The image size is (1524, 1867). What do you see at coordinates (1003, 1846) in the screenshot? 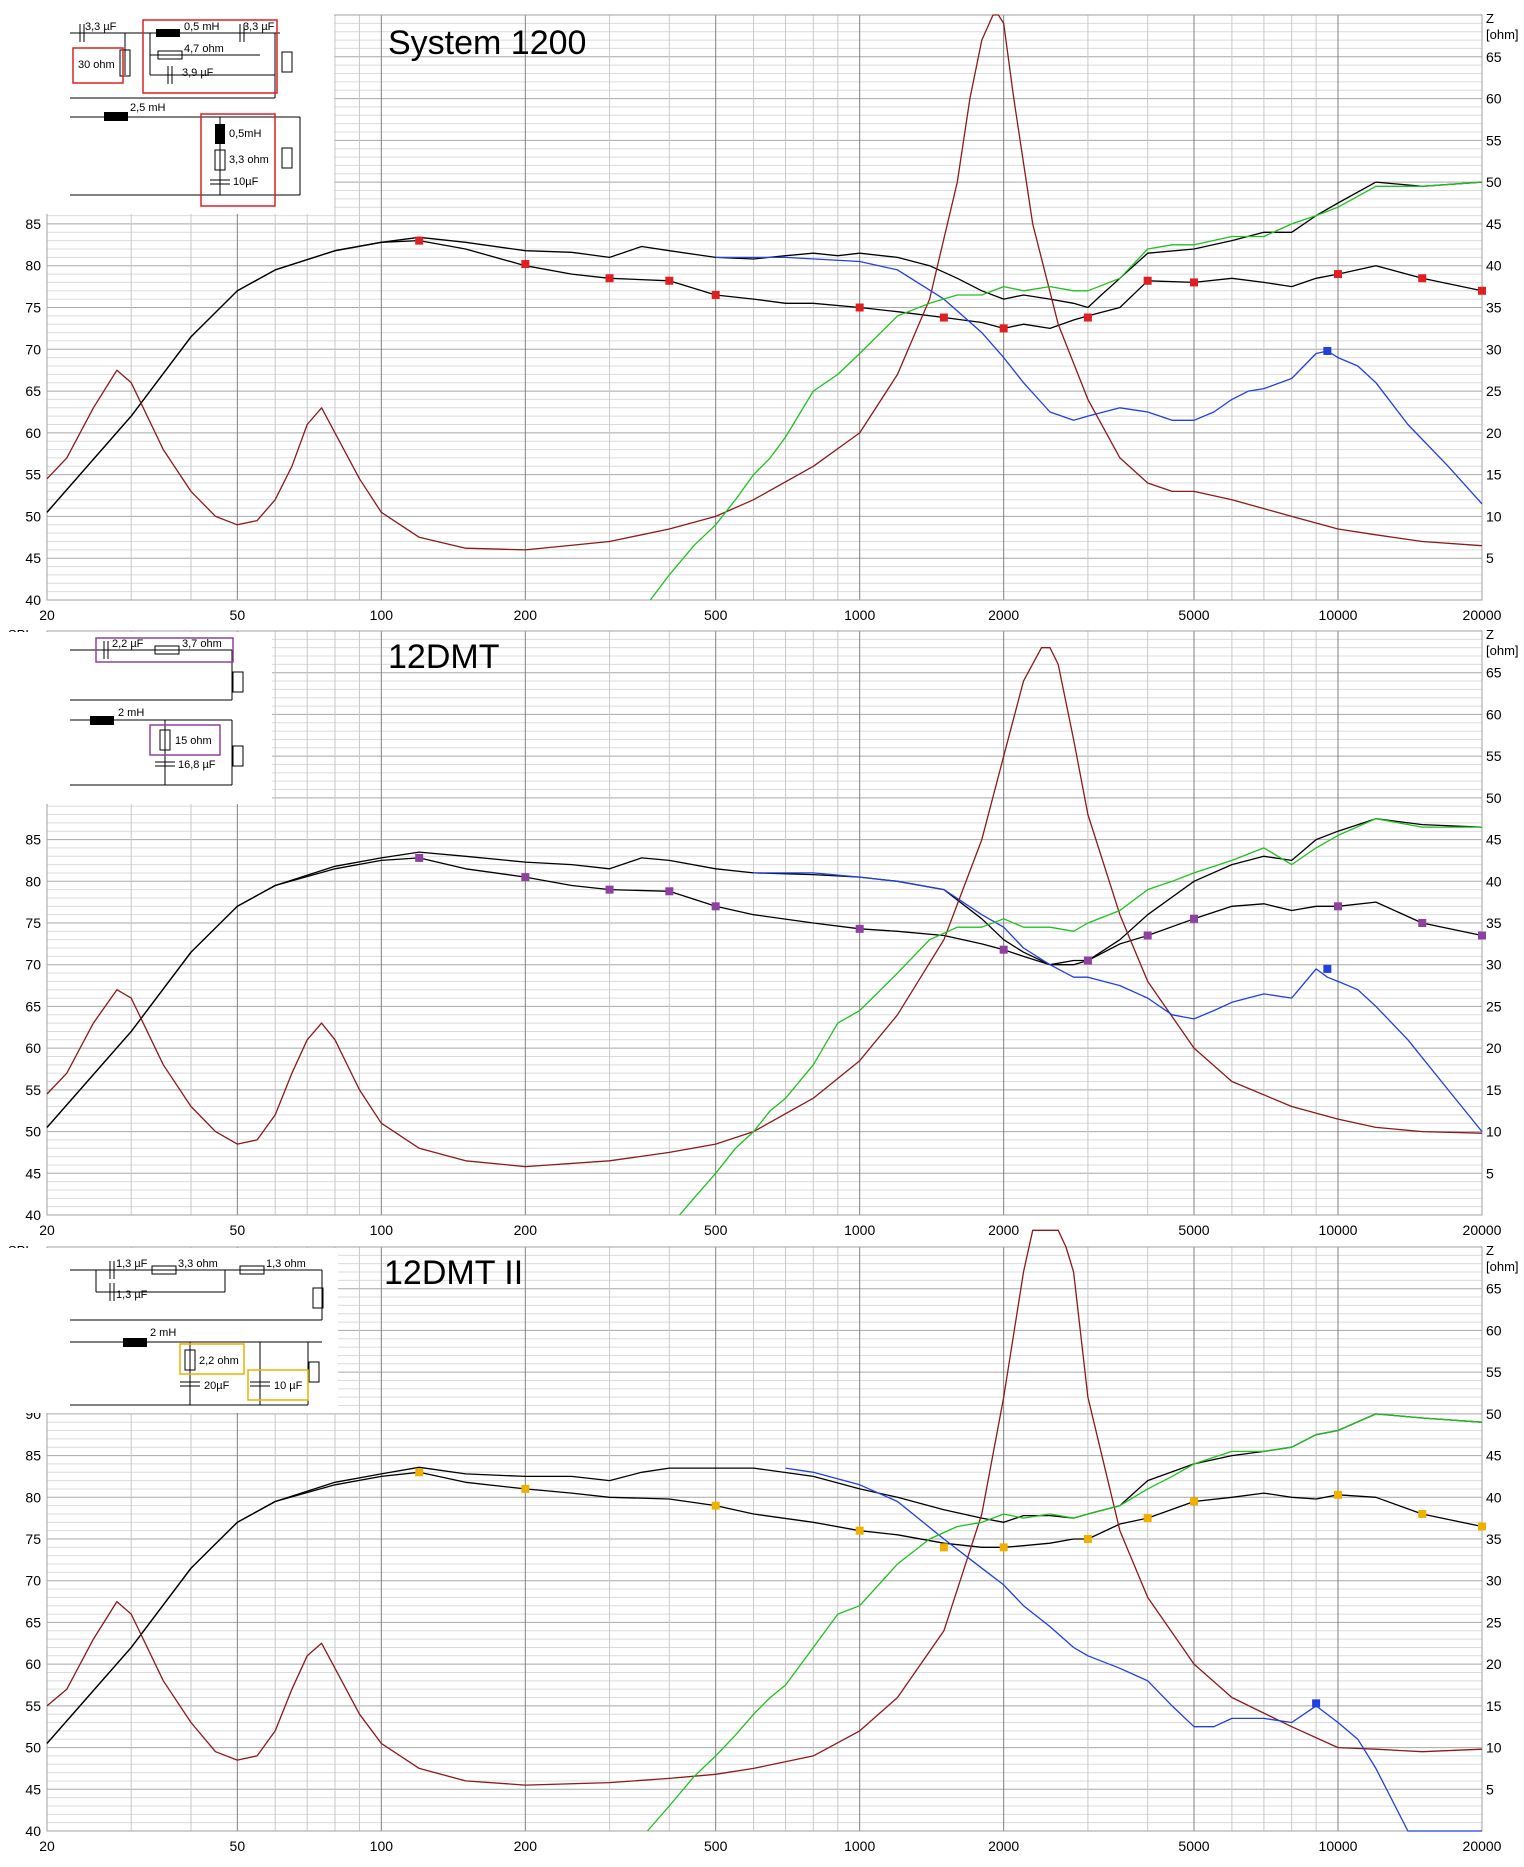
I see `x-tick-label: 2000` at bounding box center [1003, 1846].